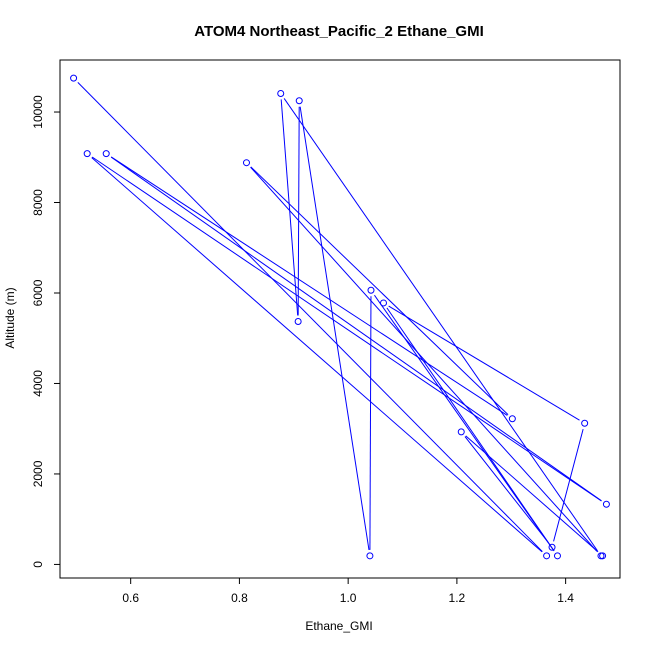 The width and height of the screenshot is (650, 650). What do you see at coordinates (38, 112) in the screenshot?
I see `y-tick-label: 10000` at bounding box center [38, 112].